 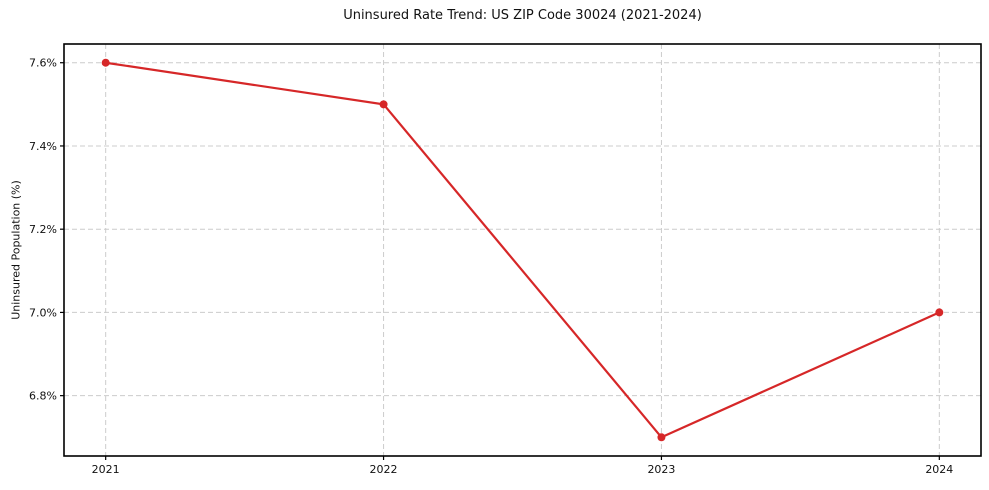 What do you see at coordinates (106, 469) in the screenshot?
I see `x-tick-label: 2021` at bounding box center [106, 469].